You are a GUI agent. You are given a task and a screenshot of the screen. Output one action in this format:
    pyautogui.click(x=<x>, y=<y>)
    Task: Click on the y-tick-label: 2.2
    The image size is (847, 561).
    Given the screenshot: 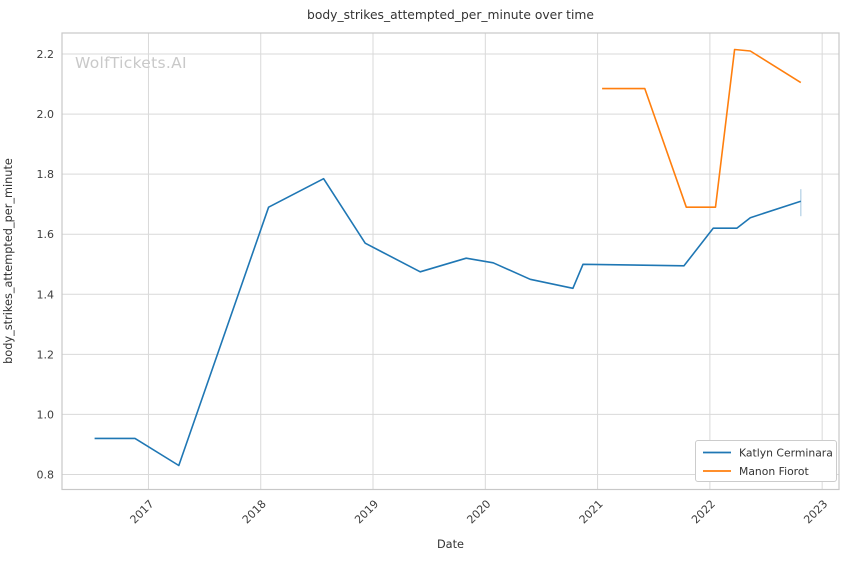 What is the action you would take?
    pyautogui.click(x=46, y=54)
    